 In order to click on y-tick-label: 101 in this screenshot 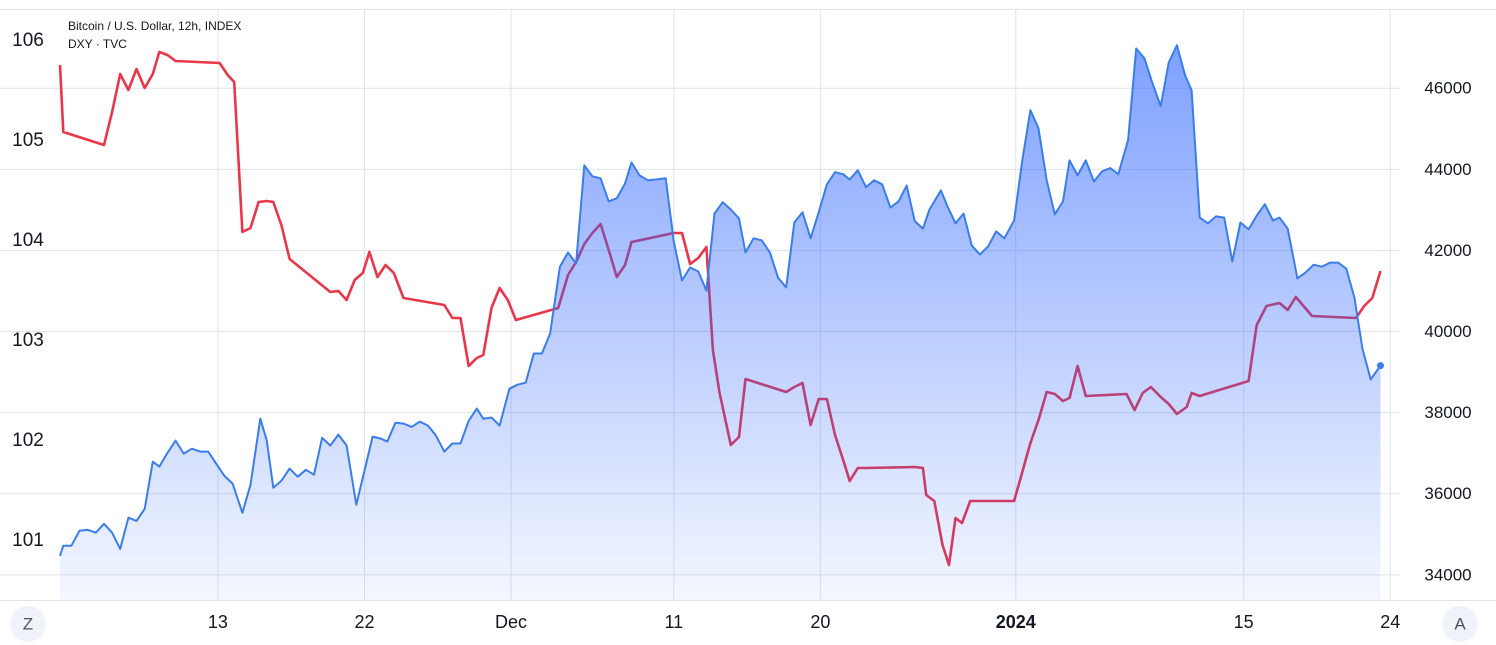, I will do `click(28, 540)`.